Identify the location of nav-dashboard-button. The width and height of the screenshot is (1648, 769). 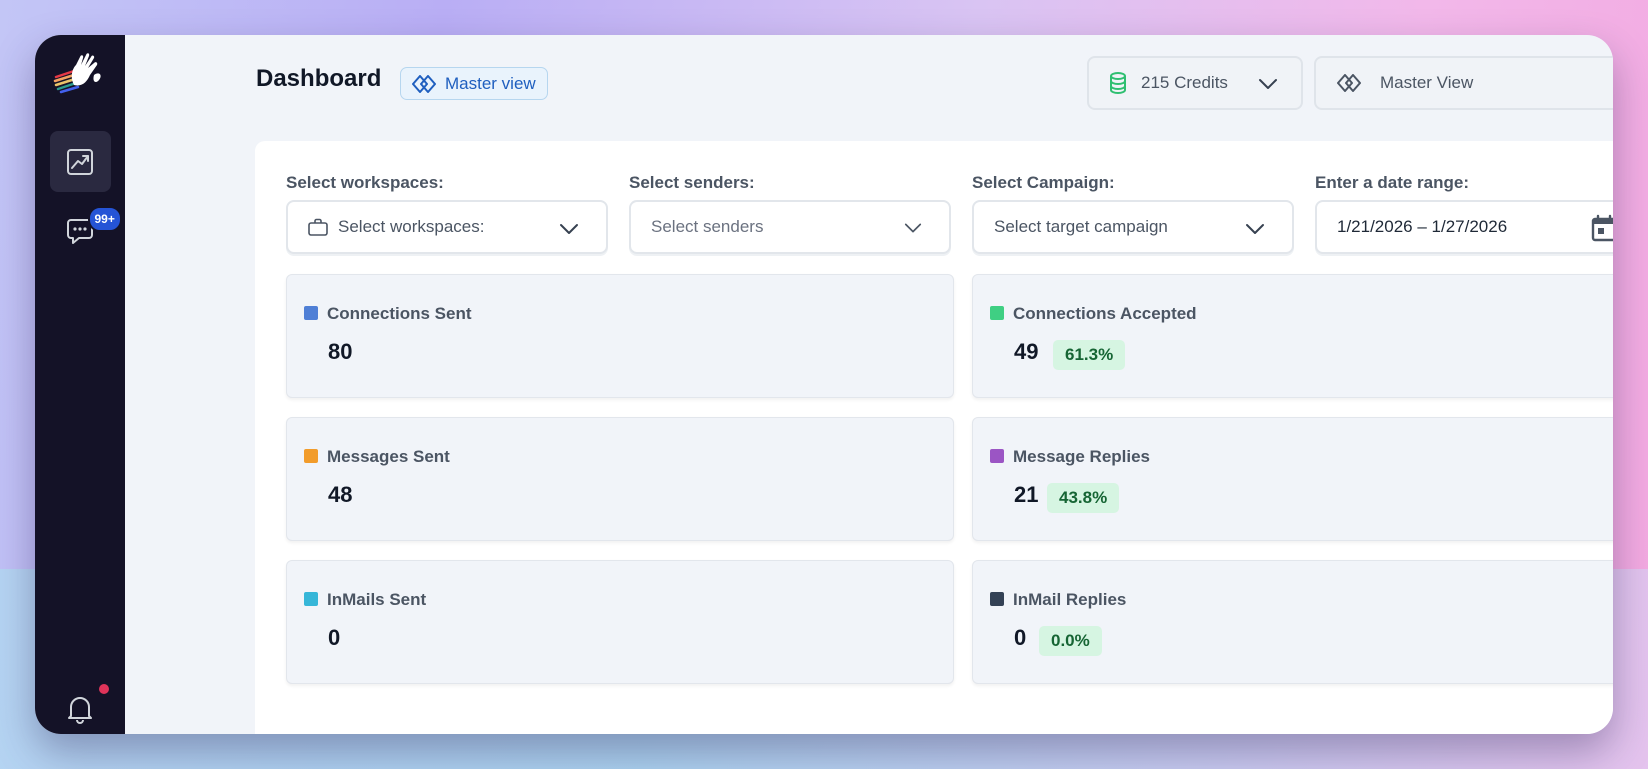
(80, 161).